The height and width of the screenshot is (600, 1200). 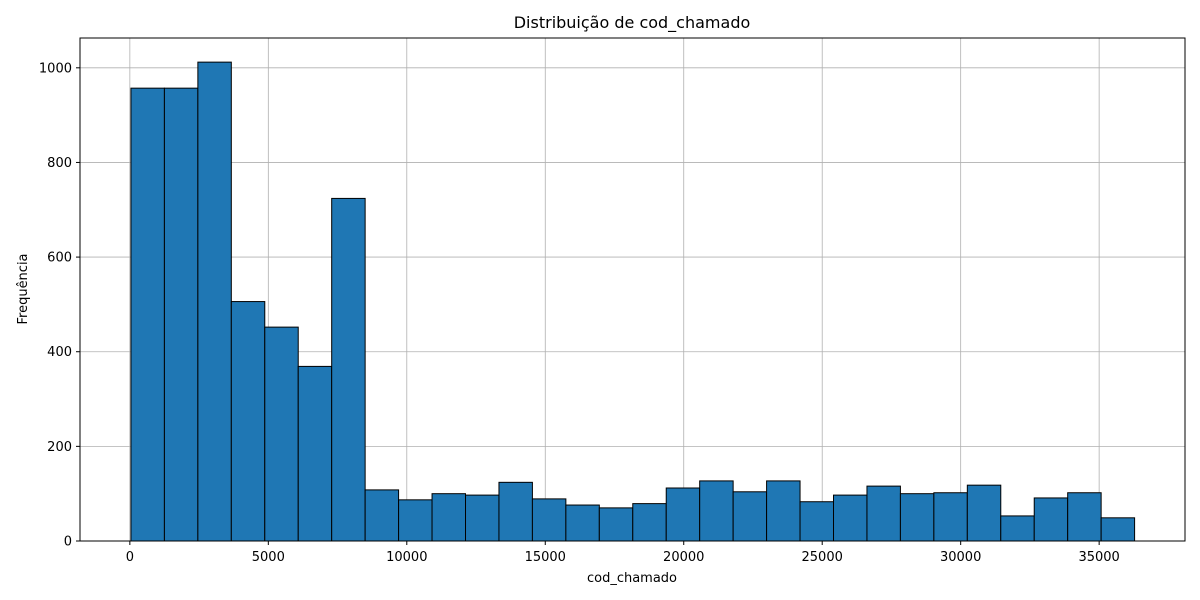 I want to click on y-tick-label: 200, so click(x=59, y=447).